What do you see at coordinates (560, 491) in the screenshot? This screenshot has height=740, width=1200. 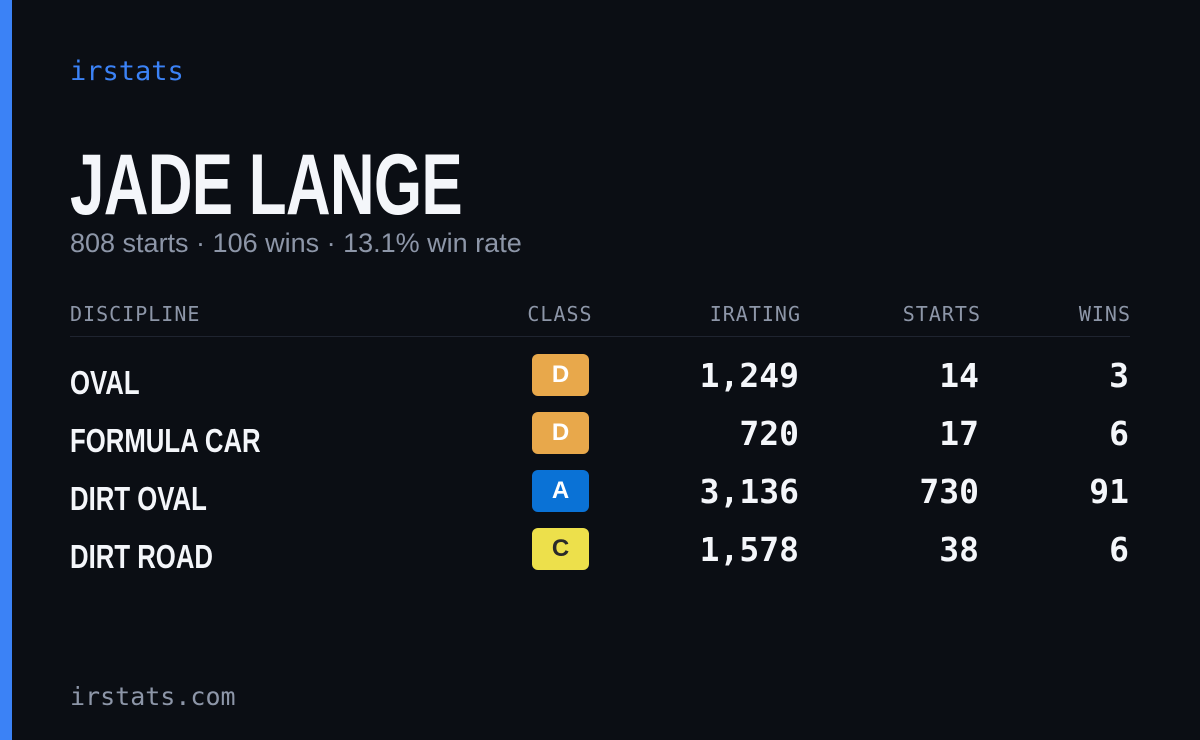 I see `class-badge: A` at bounding box center [560, 491].